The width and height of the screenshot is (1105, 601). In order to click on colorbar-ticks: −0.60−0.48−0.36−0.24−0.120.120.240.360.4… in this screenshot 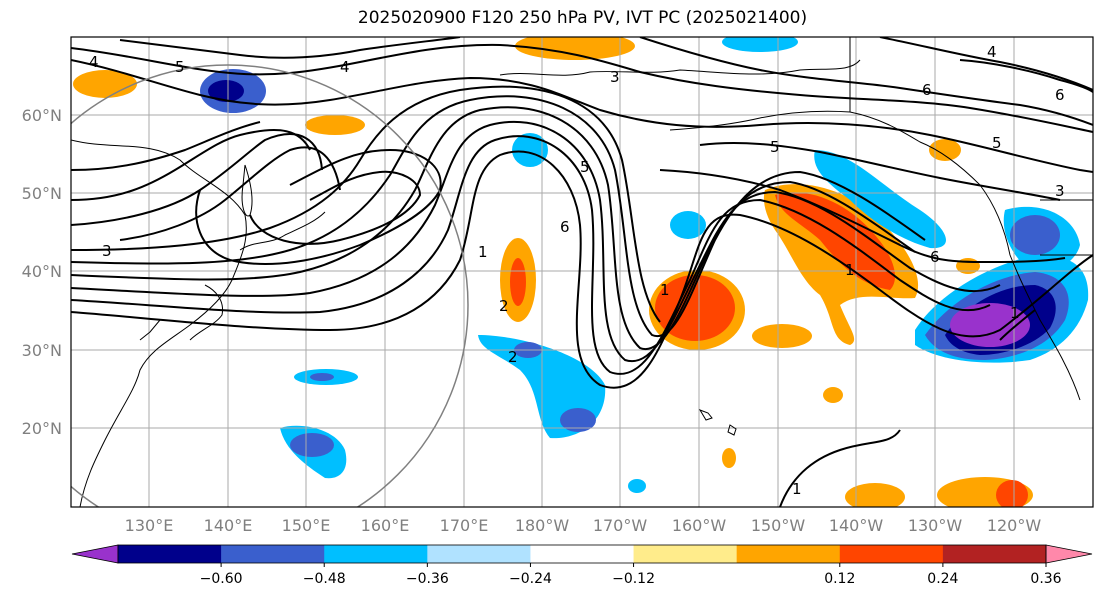, I will do `click(631, 575)`.